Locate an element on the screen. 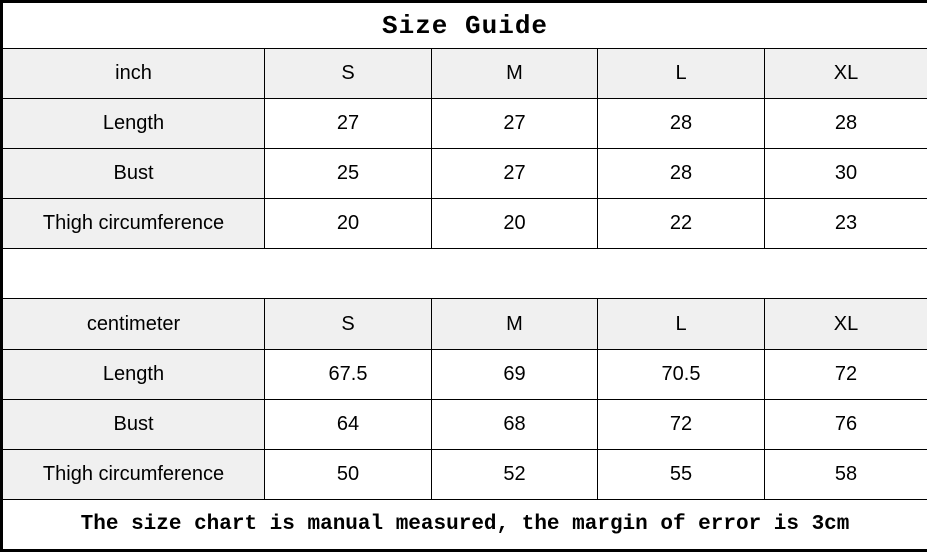 This screenshot has width=927, height=552. cell-value: 64 is located at coordinates (348, 424).